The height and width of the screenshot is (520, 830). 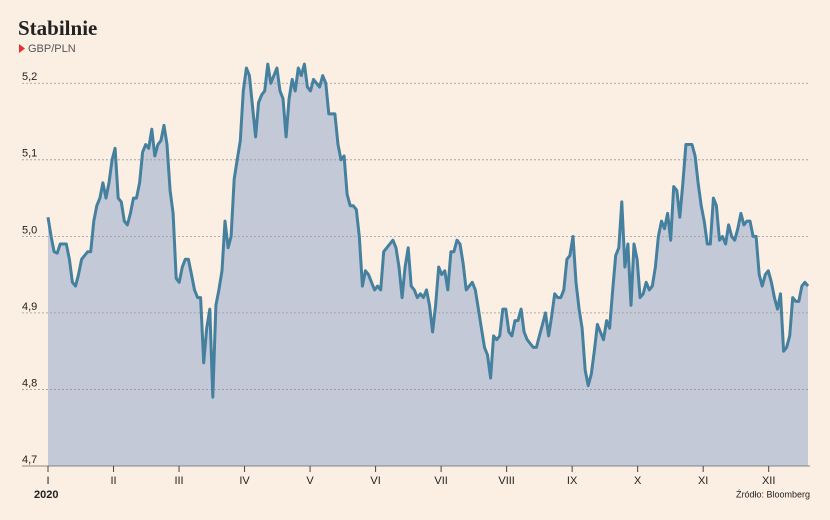 What do you see at coordinates (768, 481) in the screenshot?
I see `x-tick-label: XII` at bounding box center [768, 481].